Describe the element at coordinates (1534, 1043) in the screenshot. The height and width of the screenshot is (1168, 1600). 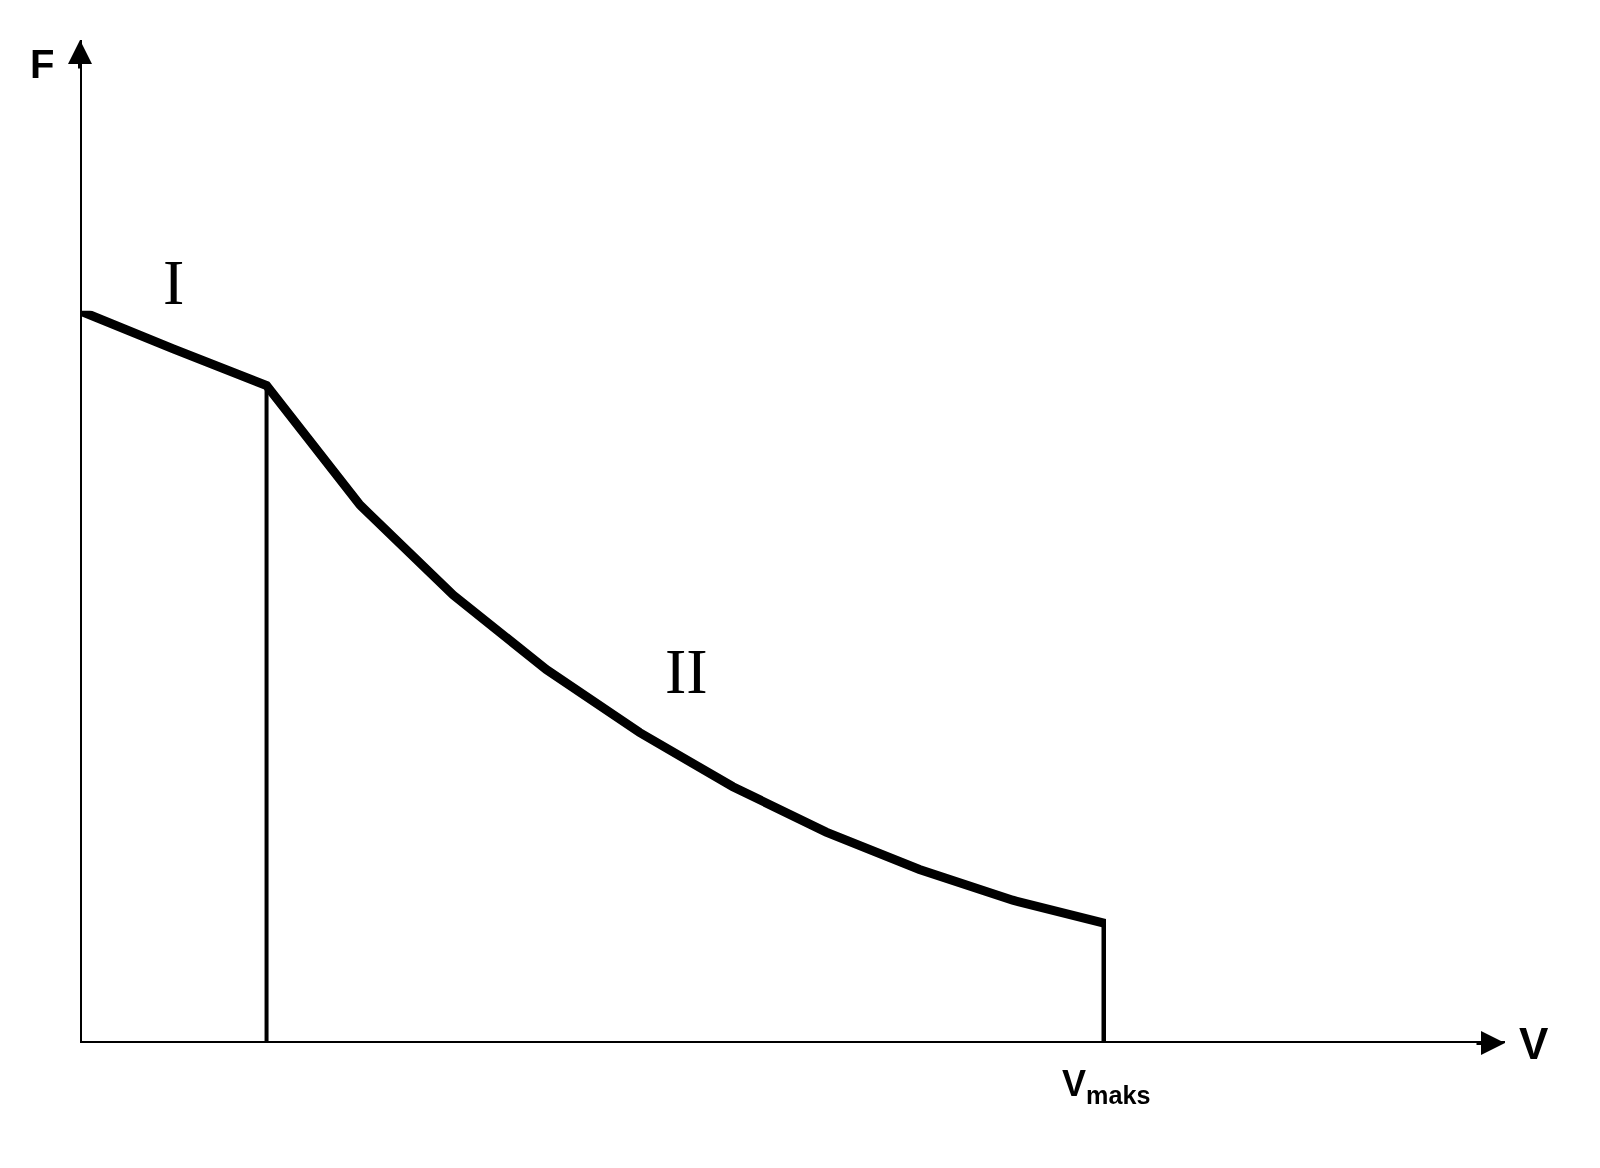
I see `text: V` at that location.